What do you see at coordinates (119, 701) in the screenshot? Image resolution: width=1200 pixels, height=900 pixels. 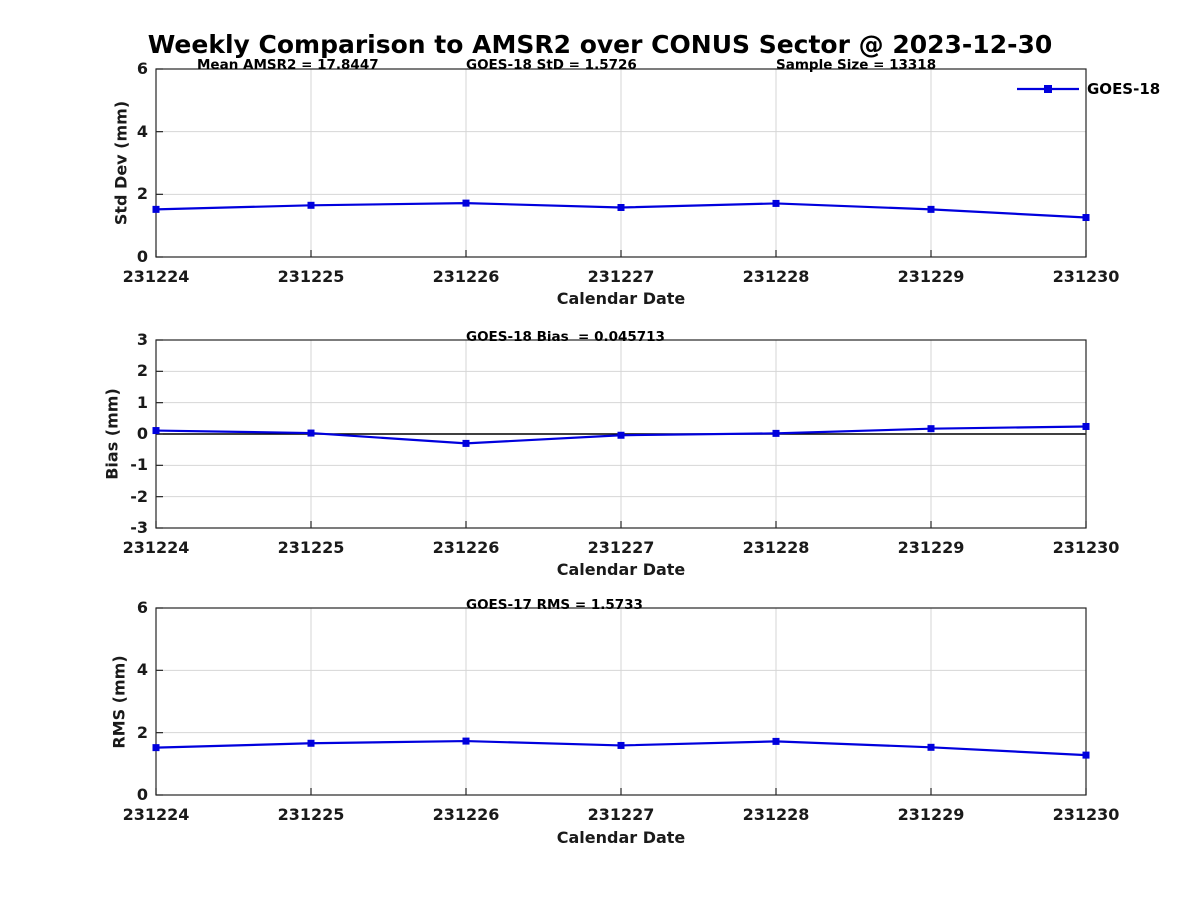 I see `y-axis-title: RMS (mm)` at bounding box center [119, 701].